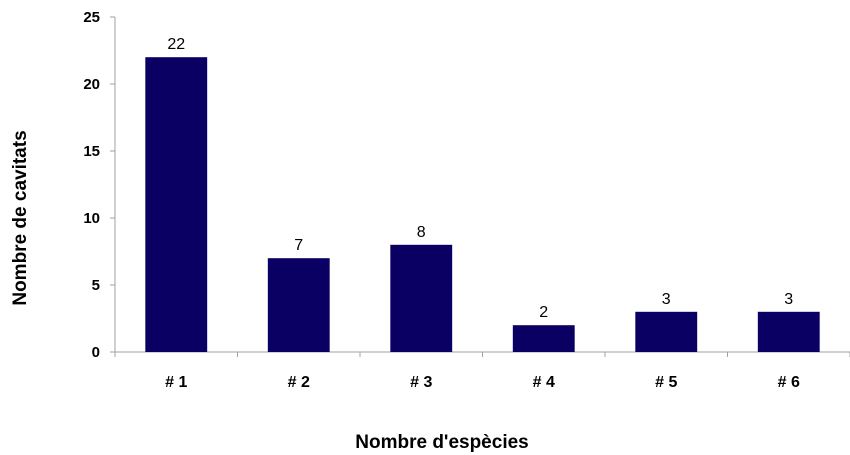 This screenshot has height=455, width=850. I want to click on data-label: 2, so click(543, 312).